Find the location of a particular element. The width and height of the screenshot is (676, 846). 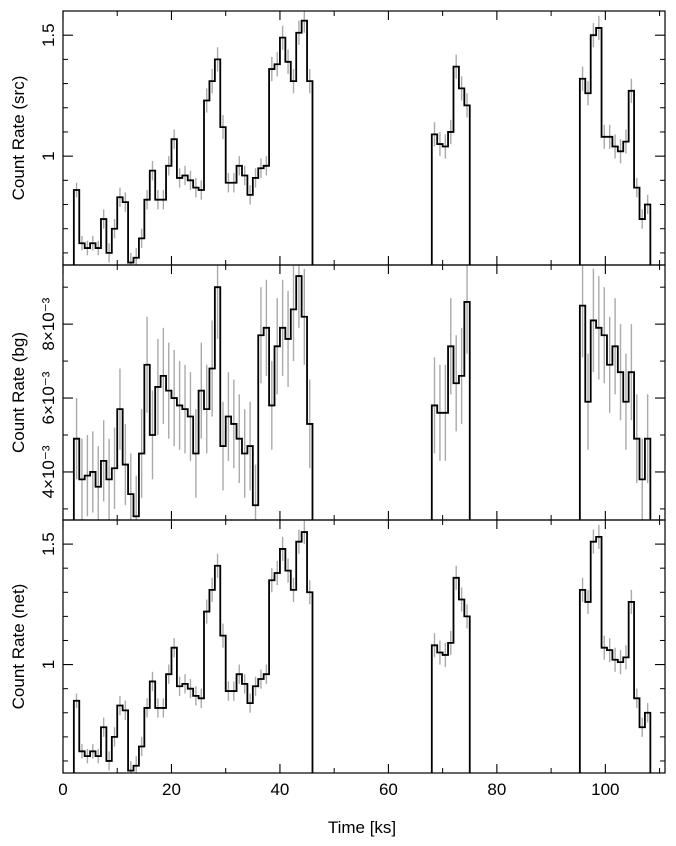

x-tick-label: 60 is located at coordinates (388, 789).